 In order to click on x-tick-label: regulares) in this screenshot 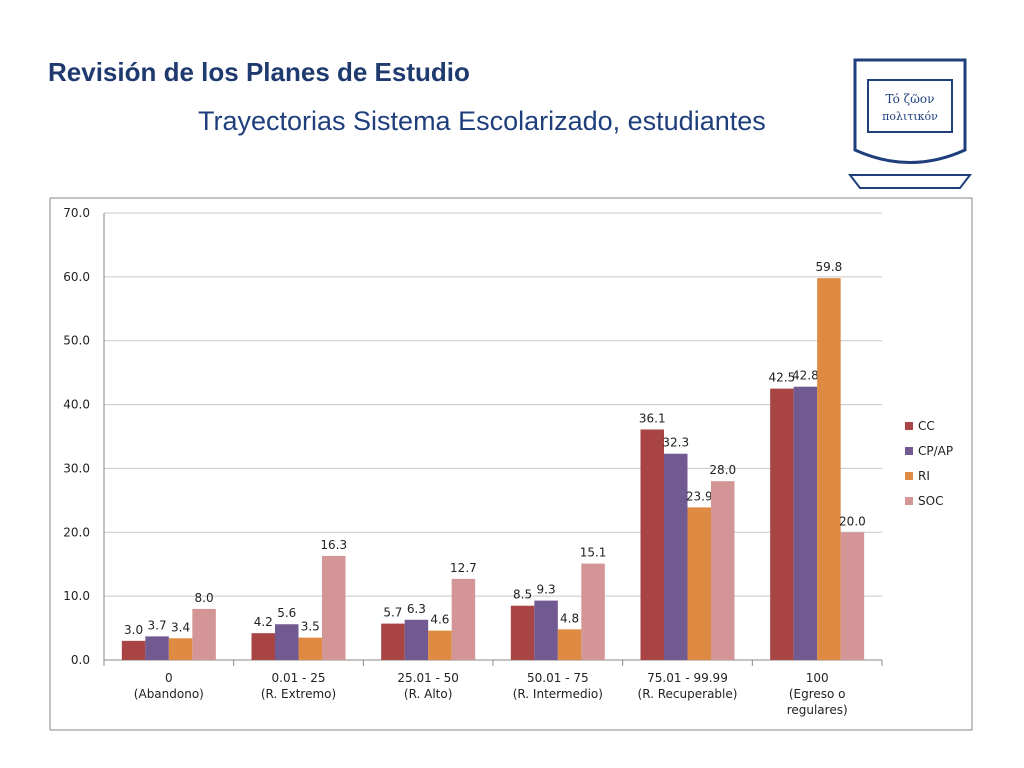, I will do `click(817, 710)`.